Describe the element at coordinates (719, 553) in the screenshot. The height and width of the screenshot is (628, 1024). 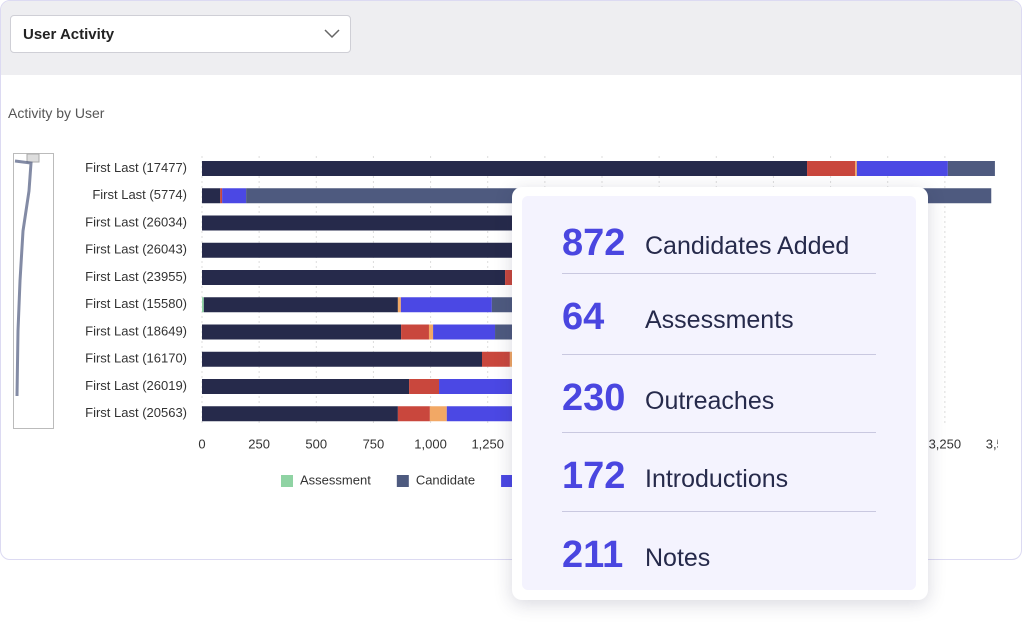
I see `stat-row: 211 Notes` at that location.